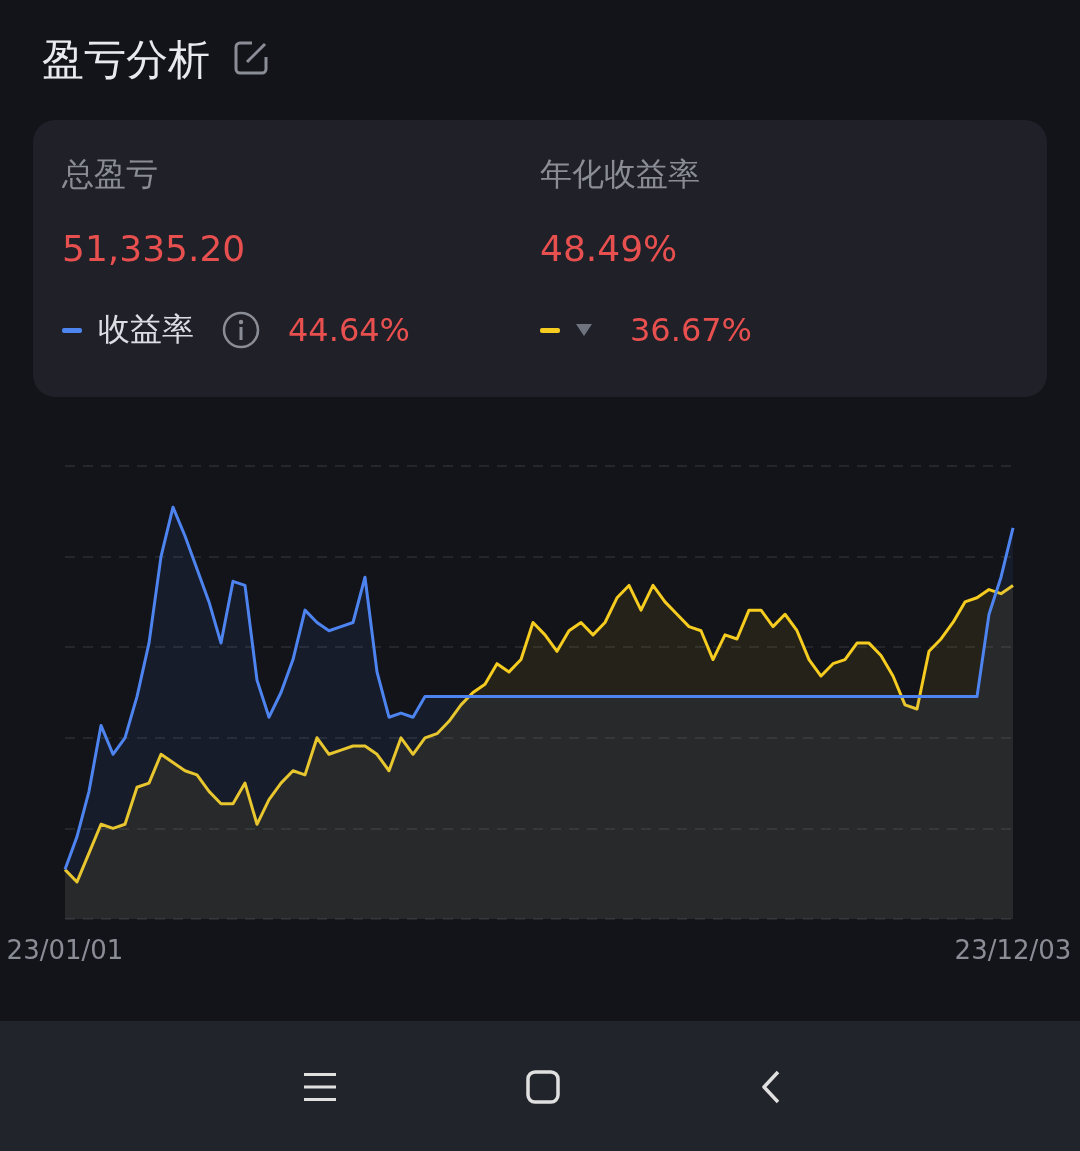 The height and width of the screenshot is (1151, 1080). What do you see at coordinates (691, 330) in the screenshot?
I see `text: 36.67%` at bounding box center [691, 330].